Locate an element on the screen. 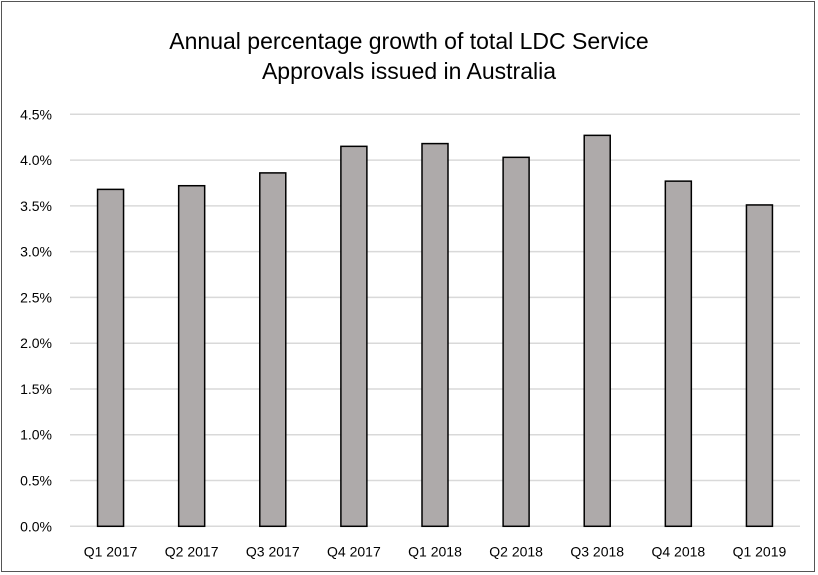 This screenshot has width=818, height=575. x-tick-label: Q2 2017 is located at coordinates (192, 551).